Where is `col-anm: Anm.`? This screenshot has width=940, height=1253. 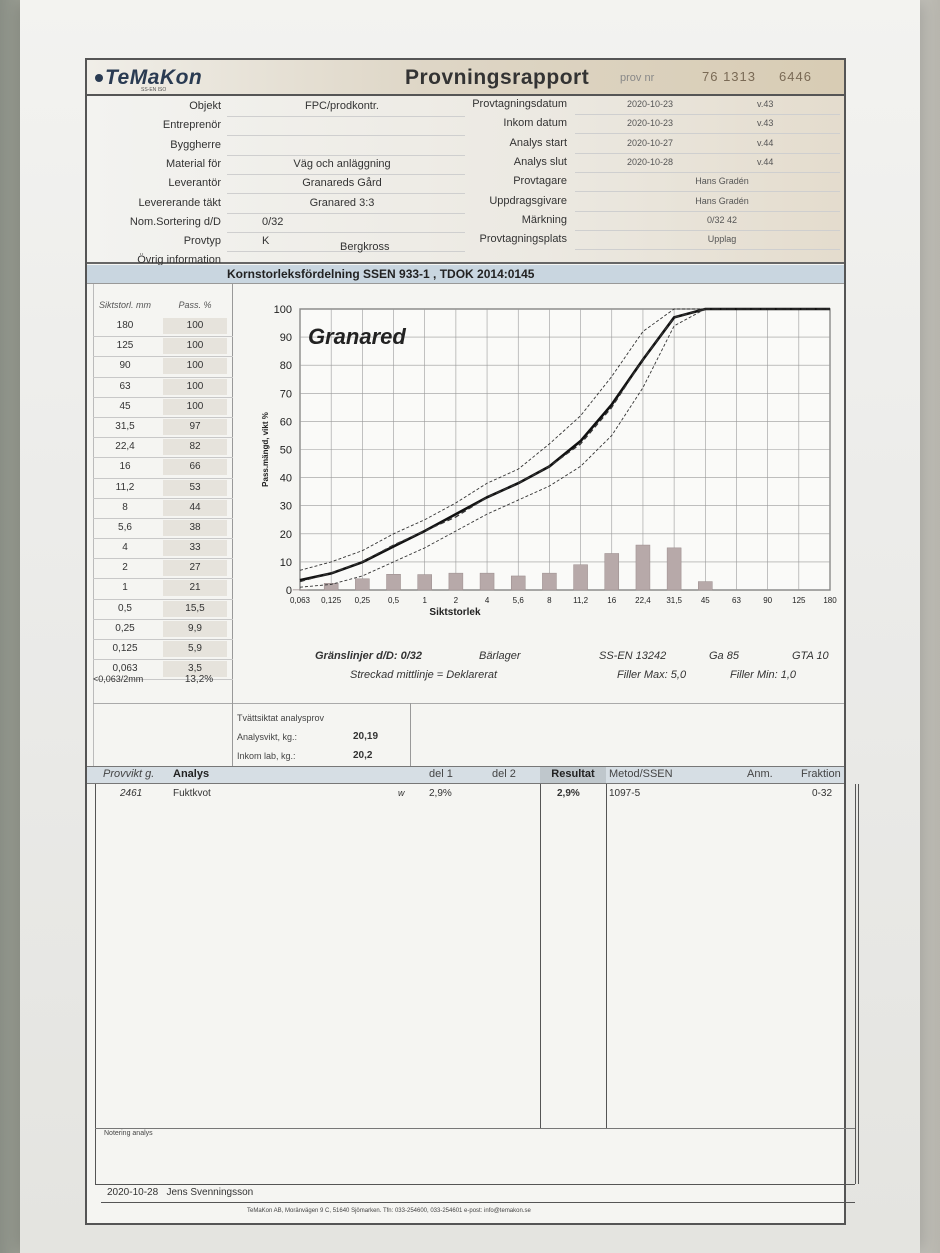
col-anm: Anm. is located at coordinates (760, 774).